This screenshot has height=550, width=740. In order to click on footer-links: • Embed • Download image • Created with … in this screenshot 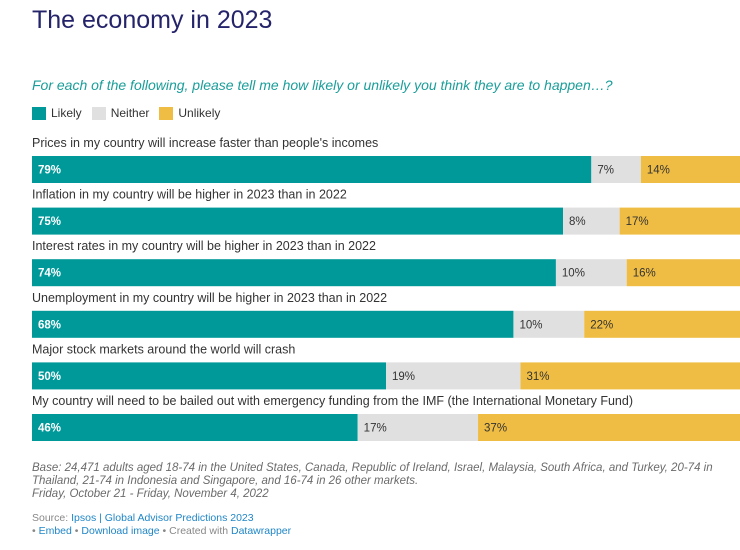, I will do `click(161, 531)`.